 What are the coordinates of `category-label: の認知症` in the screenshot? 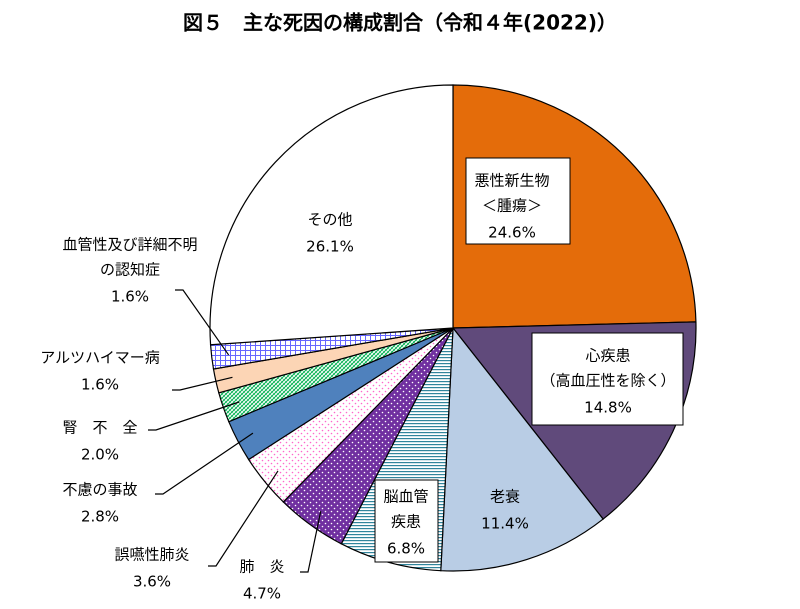 It's located at (130, 270).